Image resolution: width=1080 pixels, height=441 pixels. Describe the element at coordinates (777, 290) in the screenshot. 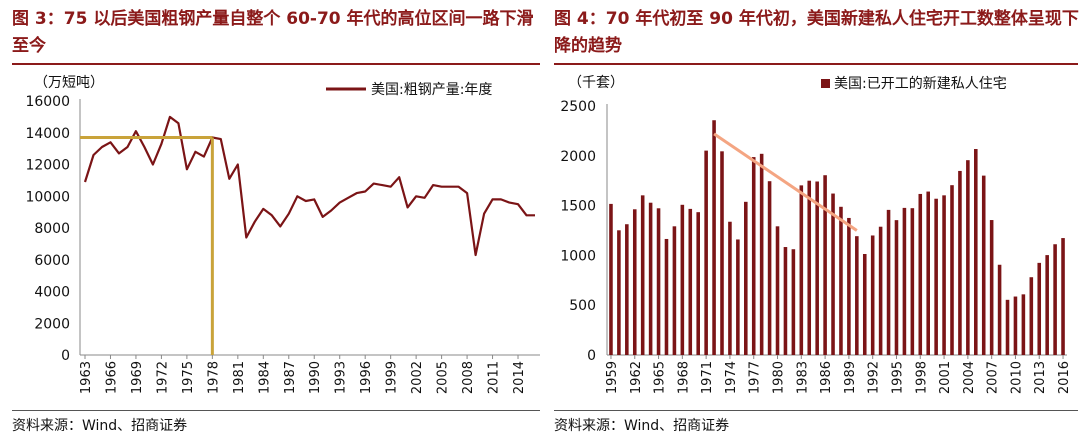

I see `bar-1980` at that location.